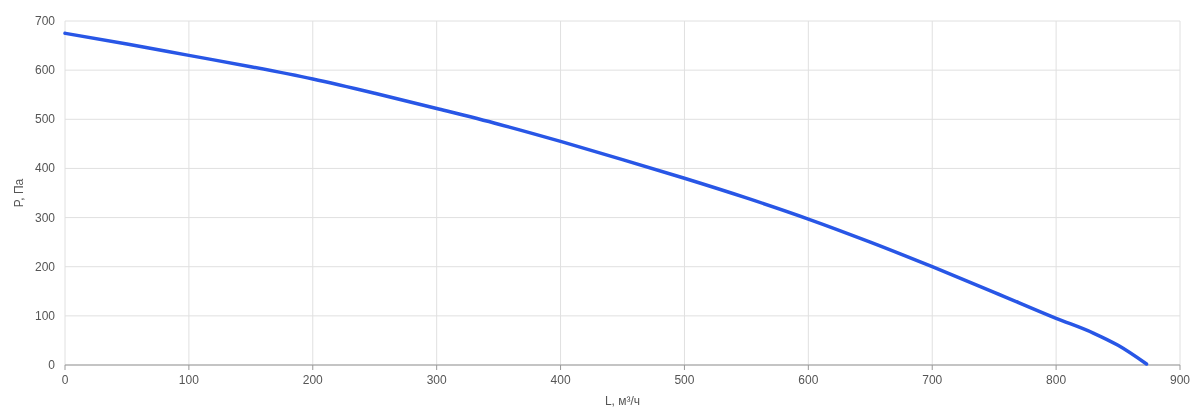 This screenshot has width=1200, height=420. What do you see at coordinates (1056, 380) in the screenshot?
I see `x-tick-label: 800` at bounding box center [1056, 380].